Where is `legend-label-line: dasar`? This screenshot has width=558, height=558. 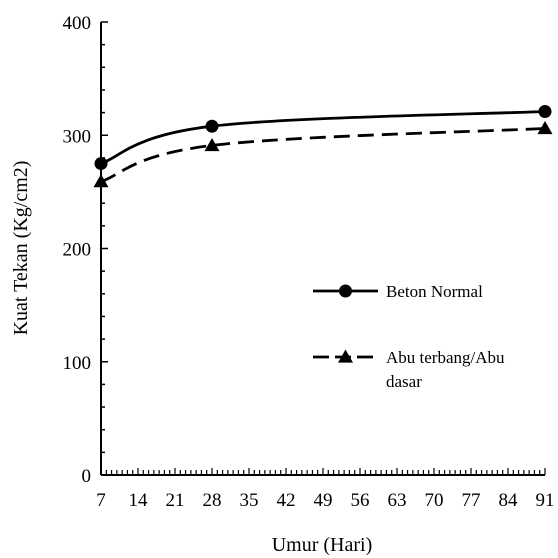 legend-label-line: dasar is located at coordinates (404, 381).